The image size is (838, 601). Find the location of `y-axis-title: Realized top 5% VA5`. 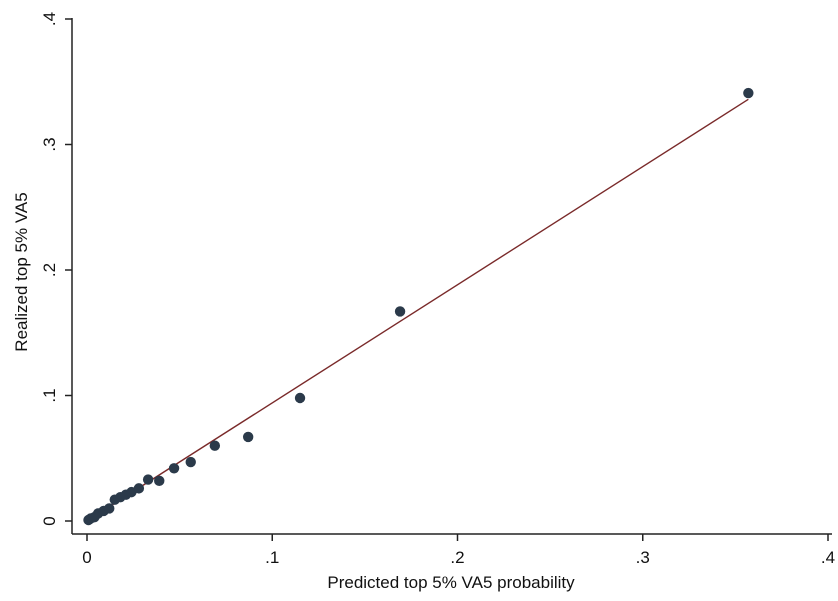

y-axis-title: Realized top 5% VA5 is located at coordinates (21, 271).